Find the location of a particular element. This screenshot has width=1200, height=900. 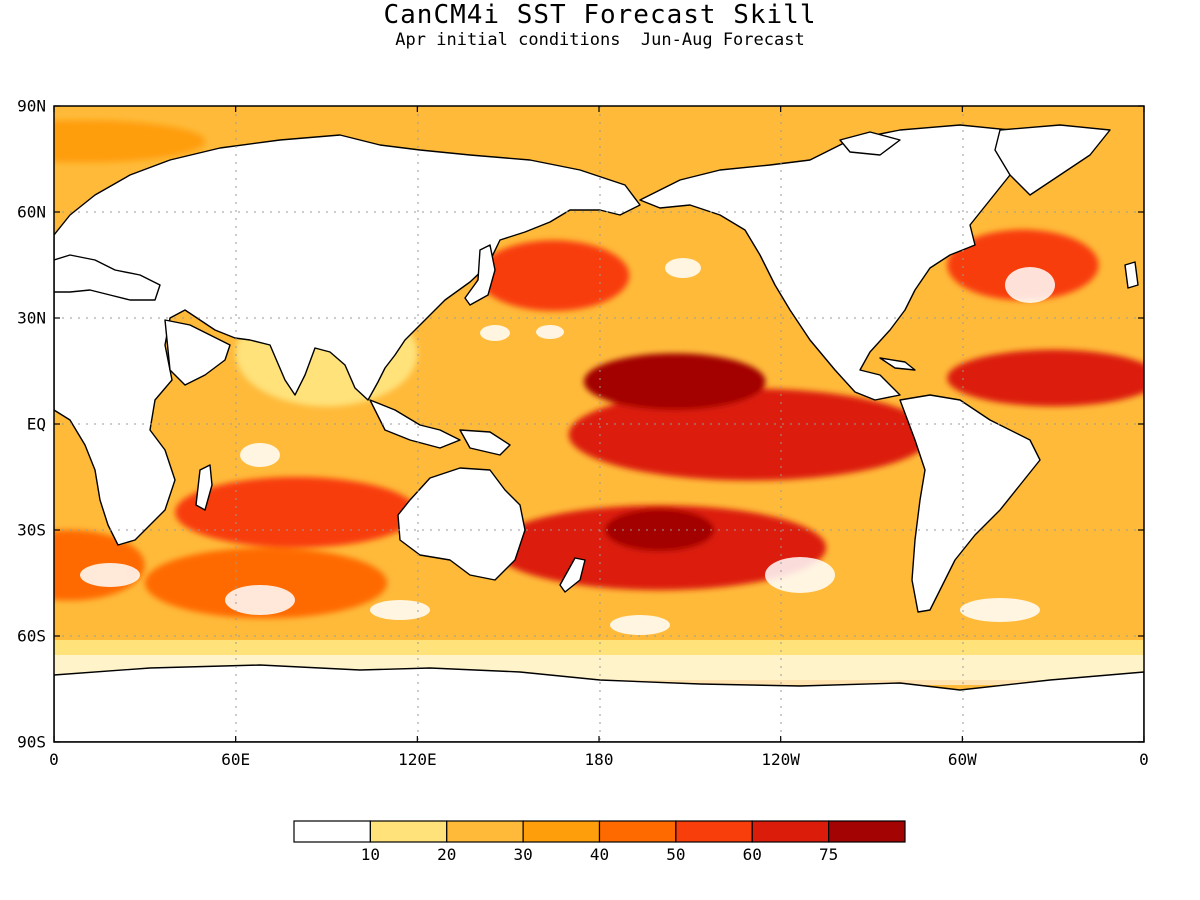

uk is located at coordinates (1131, 275).